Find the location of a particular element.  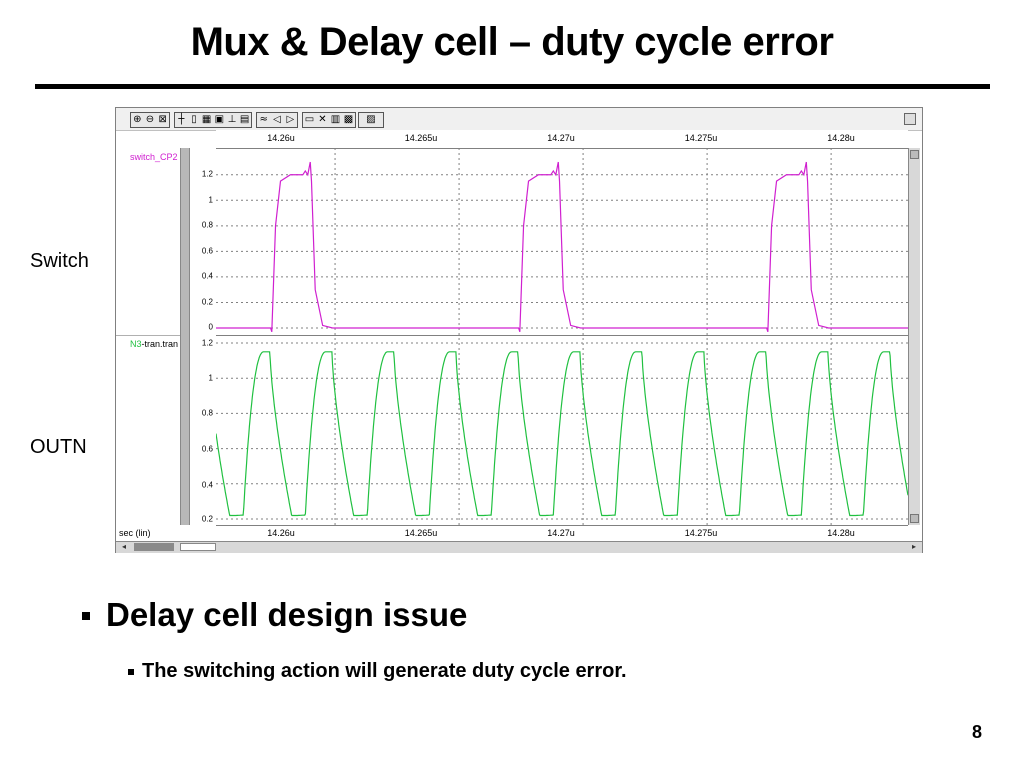

layout-icon: ▥ is located at coordinates (335, 119).